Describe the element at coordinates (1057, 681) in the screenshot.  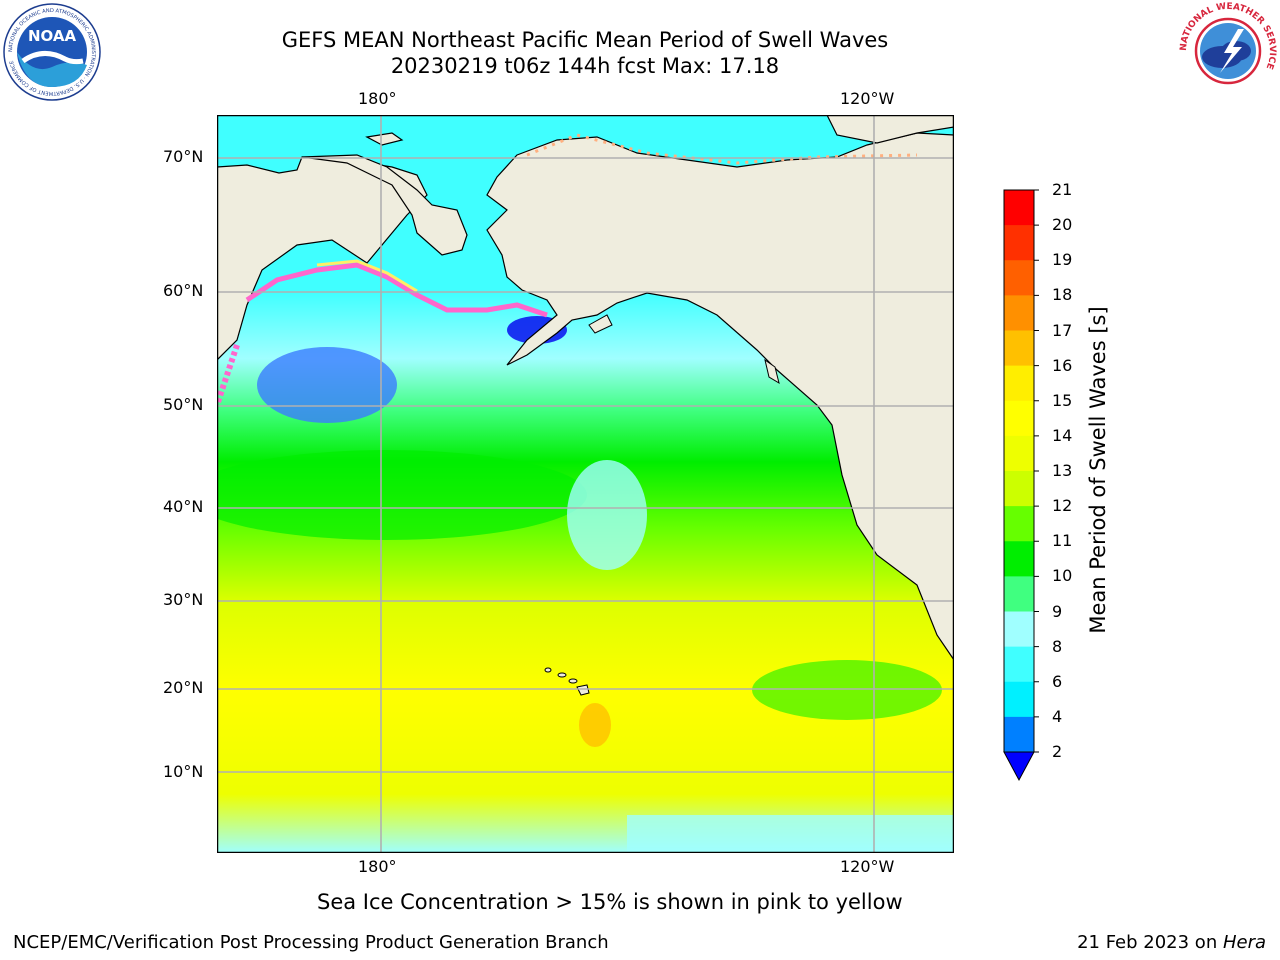
I see `colorbar-tick-label: 6` at that location.